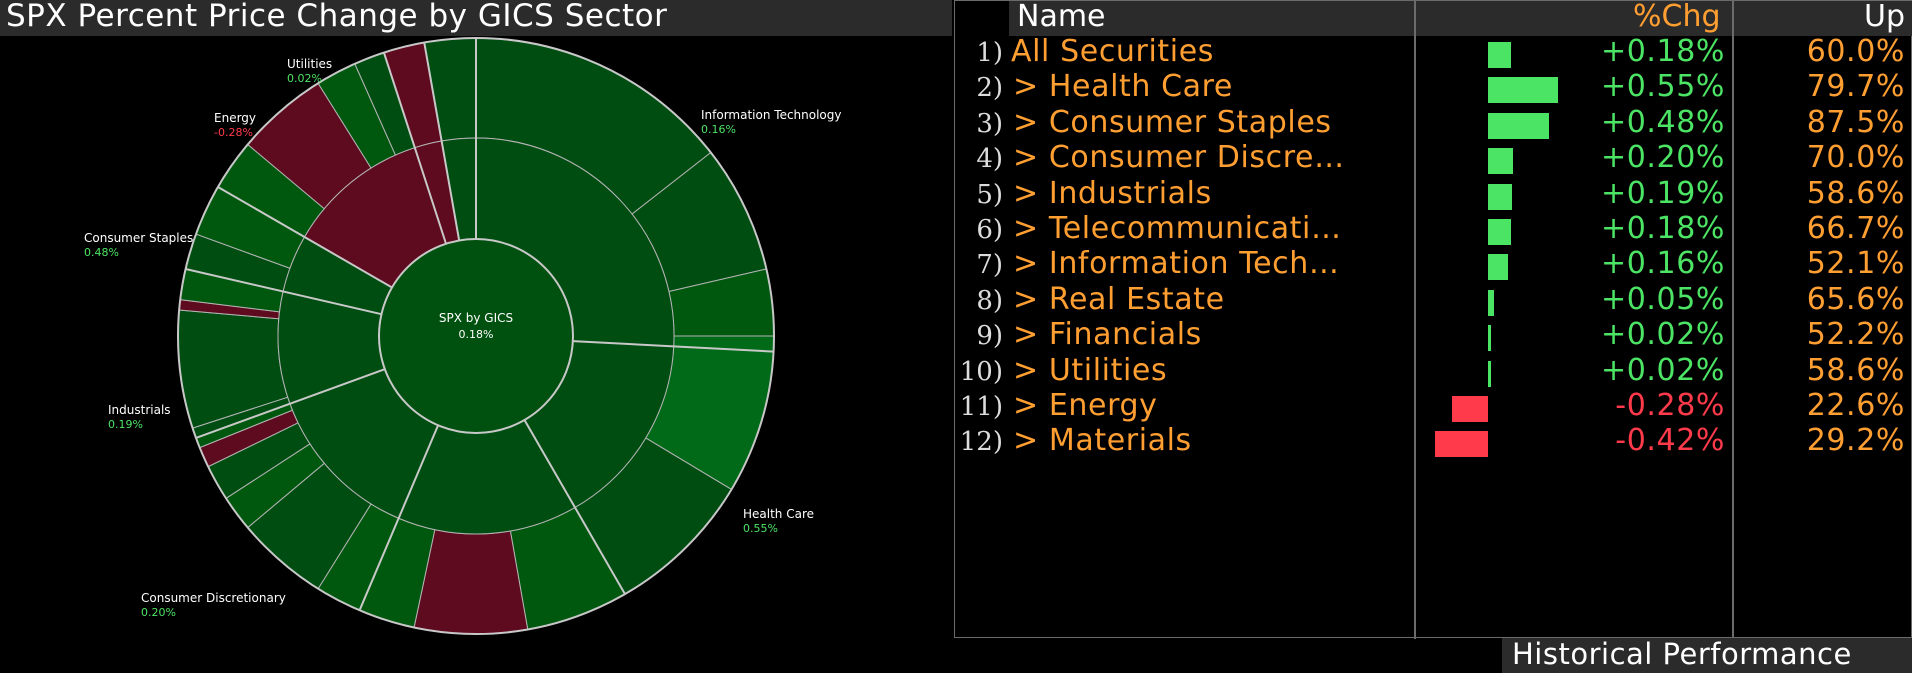 This screenshot has width=1912, height=673. I want to click on row-number: 6), so click(989, 230).